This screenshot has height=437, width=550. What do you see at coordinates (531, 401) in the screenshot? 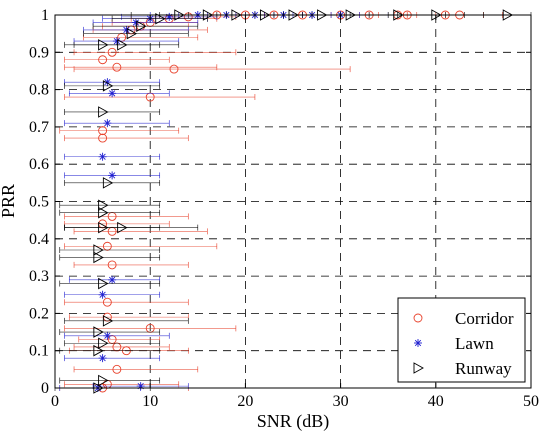
I see `x-tick-label: 50` at bounding box center [531, 401].